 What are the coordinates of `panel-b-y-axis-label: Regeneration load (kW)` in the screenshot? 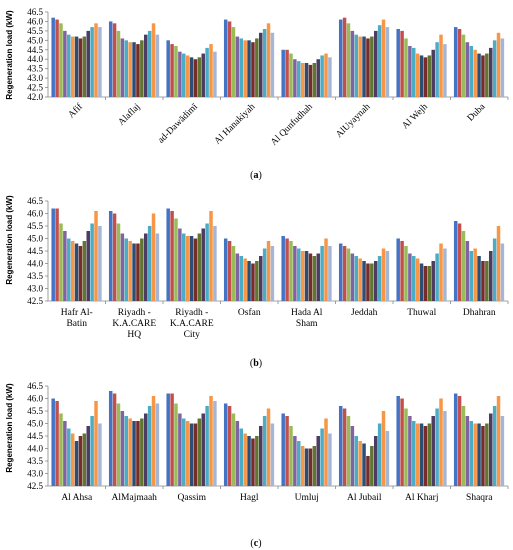 It's located at (9, 240).